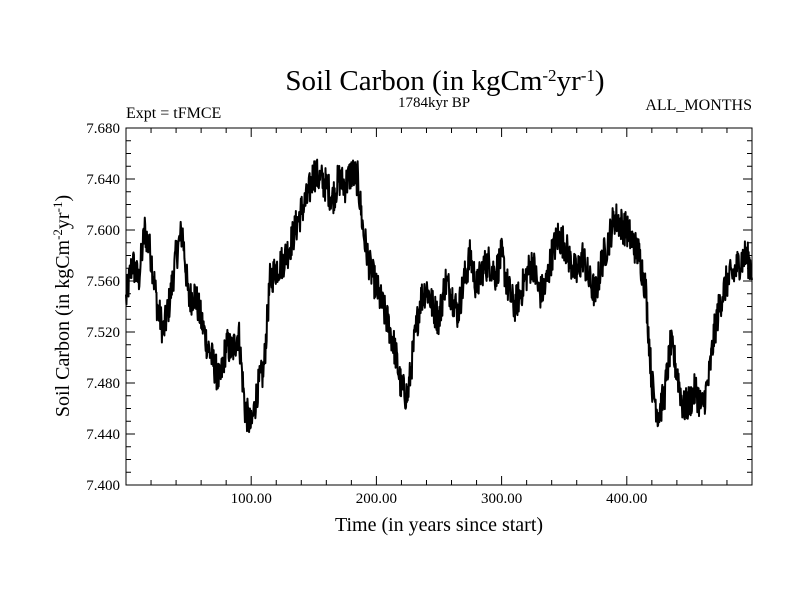 This screenshot has width=800, height=600. I want to click on chart-subtitle-right: ALL_MONTHS, so click(698, 105).